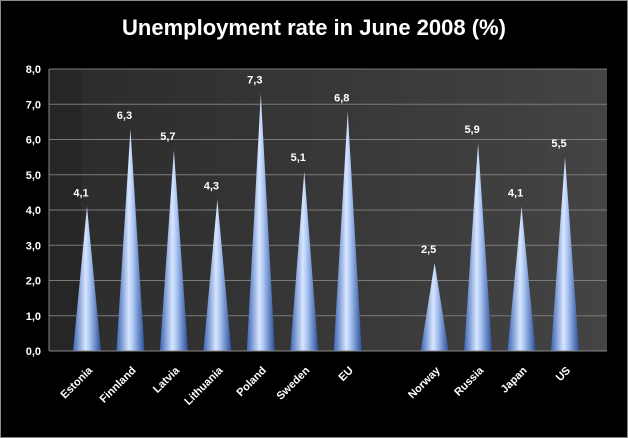 This screenshot has width=628, height=438. What do you see at coordinates (314, 27) in the screenshot?
I see `chart-title: Unemployment rate in June 2008 (%)` at bounding box center [314, 27].